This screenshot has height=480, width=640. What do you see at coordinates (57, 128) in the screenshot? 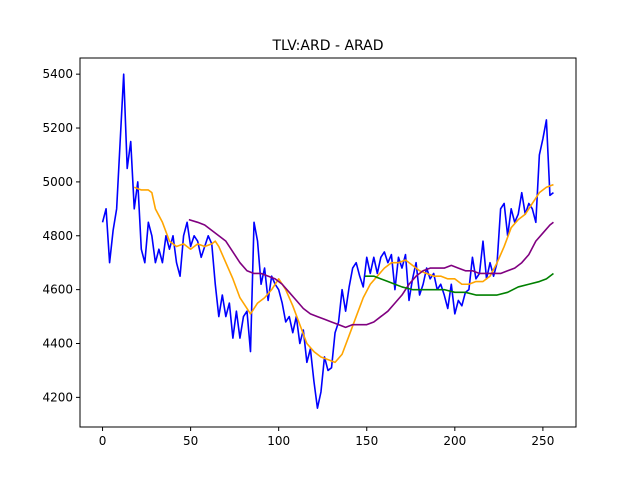
I see `y-tick-label-5: 5200` at bounding box center [57, 128].